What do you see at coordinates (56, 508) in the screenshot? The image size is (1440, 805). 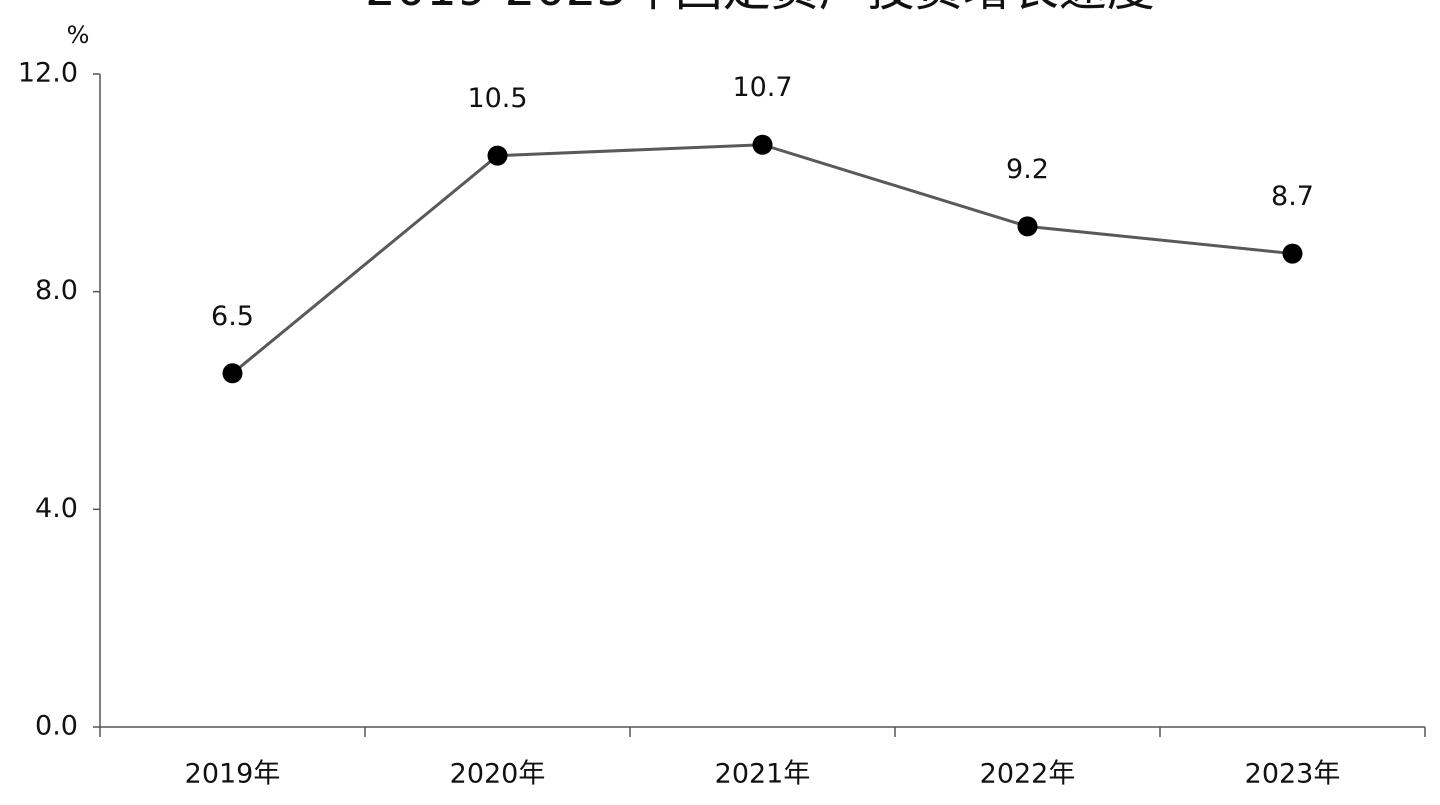 I see `y-tick-label: 4.0` at bounding box center [56, 508].